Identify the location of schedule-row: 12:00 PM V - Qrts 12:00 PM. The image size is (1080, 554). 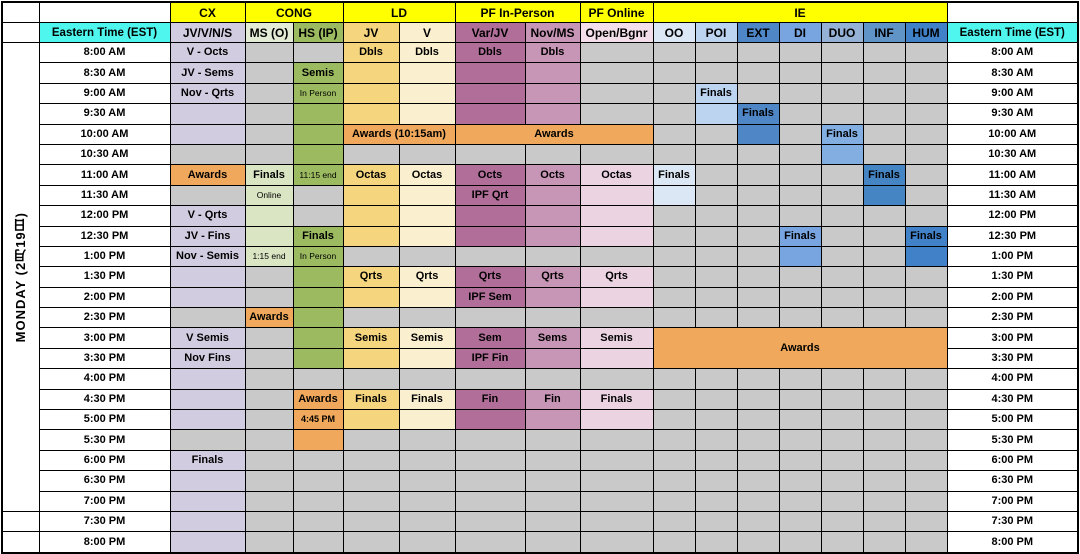
(540, 216).